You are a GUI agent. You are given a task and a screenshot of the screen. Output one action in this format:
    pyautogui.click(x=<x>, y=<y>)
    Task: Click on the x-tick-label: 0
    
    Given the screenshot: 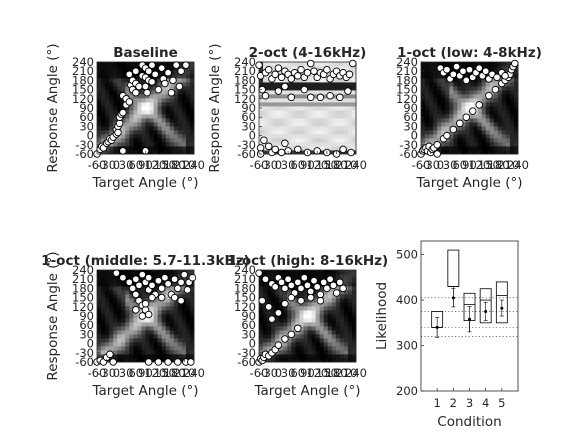 What is the action you would take?
    pyautogui.click(x=278, y=373)
    